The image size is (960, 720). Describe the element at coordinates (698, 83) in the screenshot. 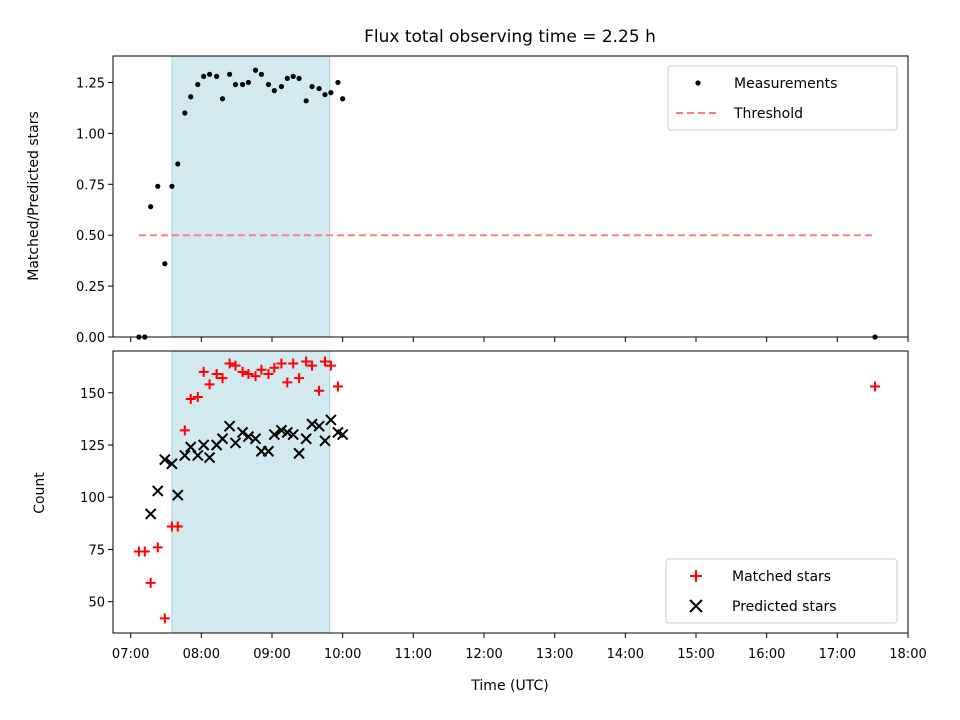

I see `top-legend-marker-swatch` at that location.